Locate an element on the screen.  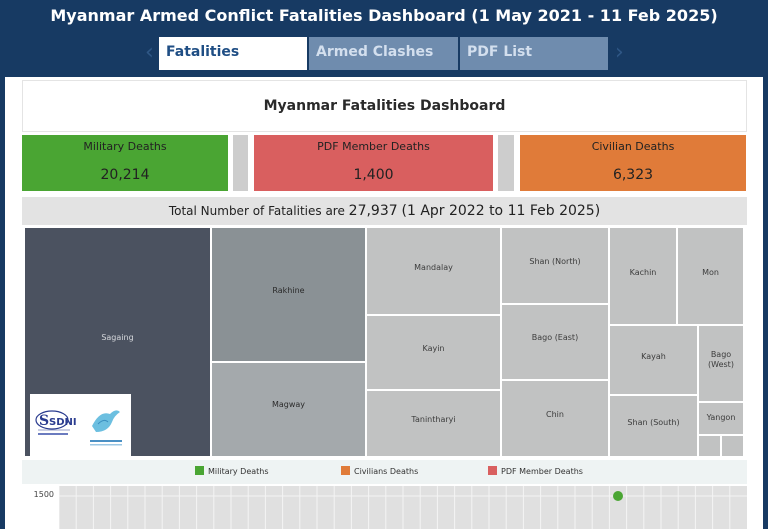
dashboard-title: Myanmar Fatalities Dashboard is located at coordinates (384, 106).